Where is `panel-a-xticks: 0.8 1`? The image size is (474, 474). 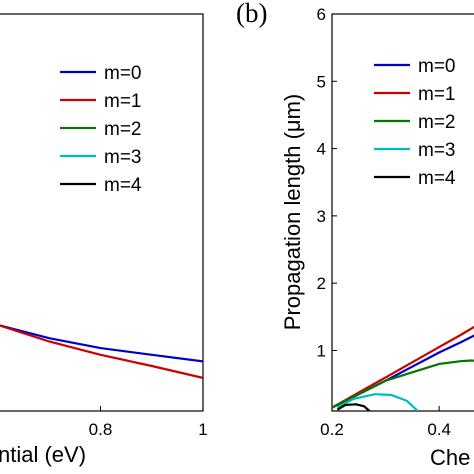
panel-a-xticks: 0.8 1 is located at coordinates (148, 422).